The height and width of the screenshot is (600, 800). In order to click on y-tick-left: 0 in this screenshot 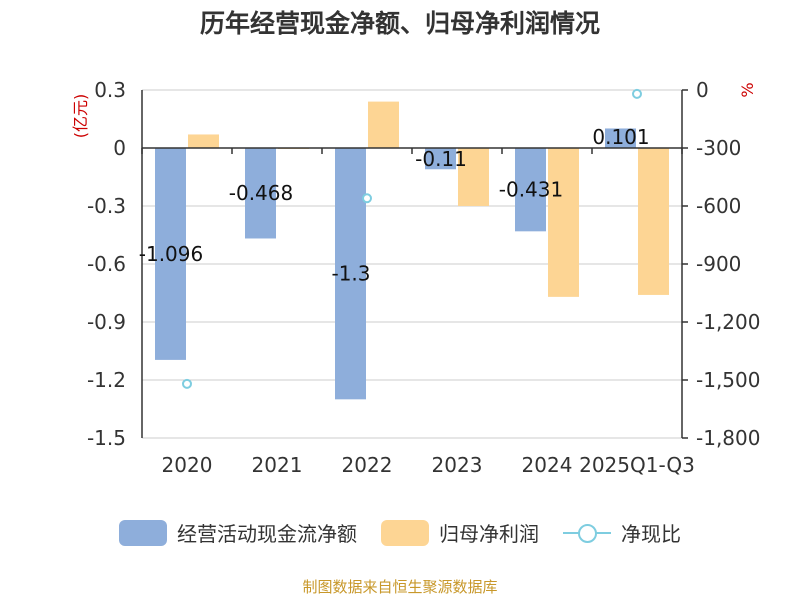, I will do `click(119, 148)`.